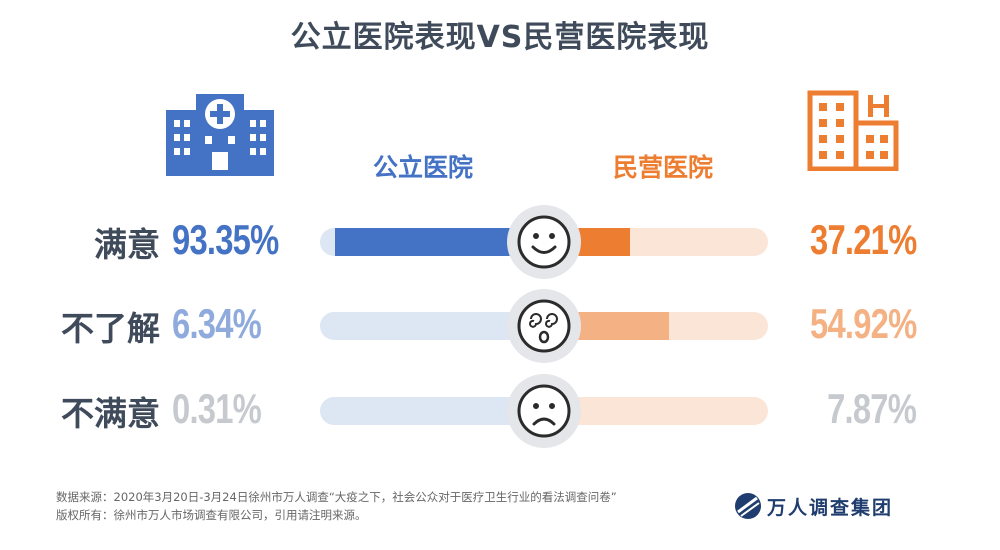 This screenshot has width=1000, height=550. I want to click on public-bar-satisfied, so click(437, 242).